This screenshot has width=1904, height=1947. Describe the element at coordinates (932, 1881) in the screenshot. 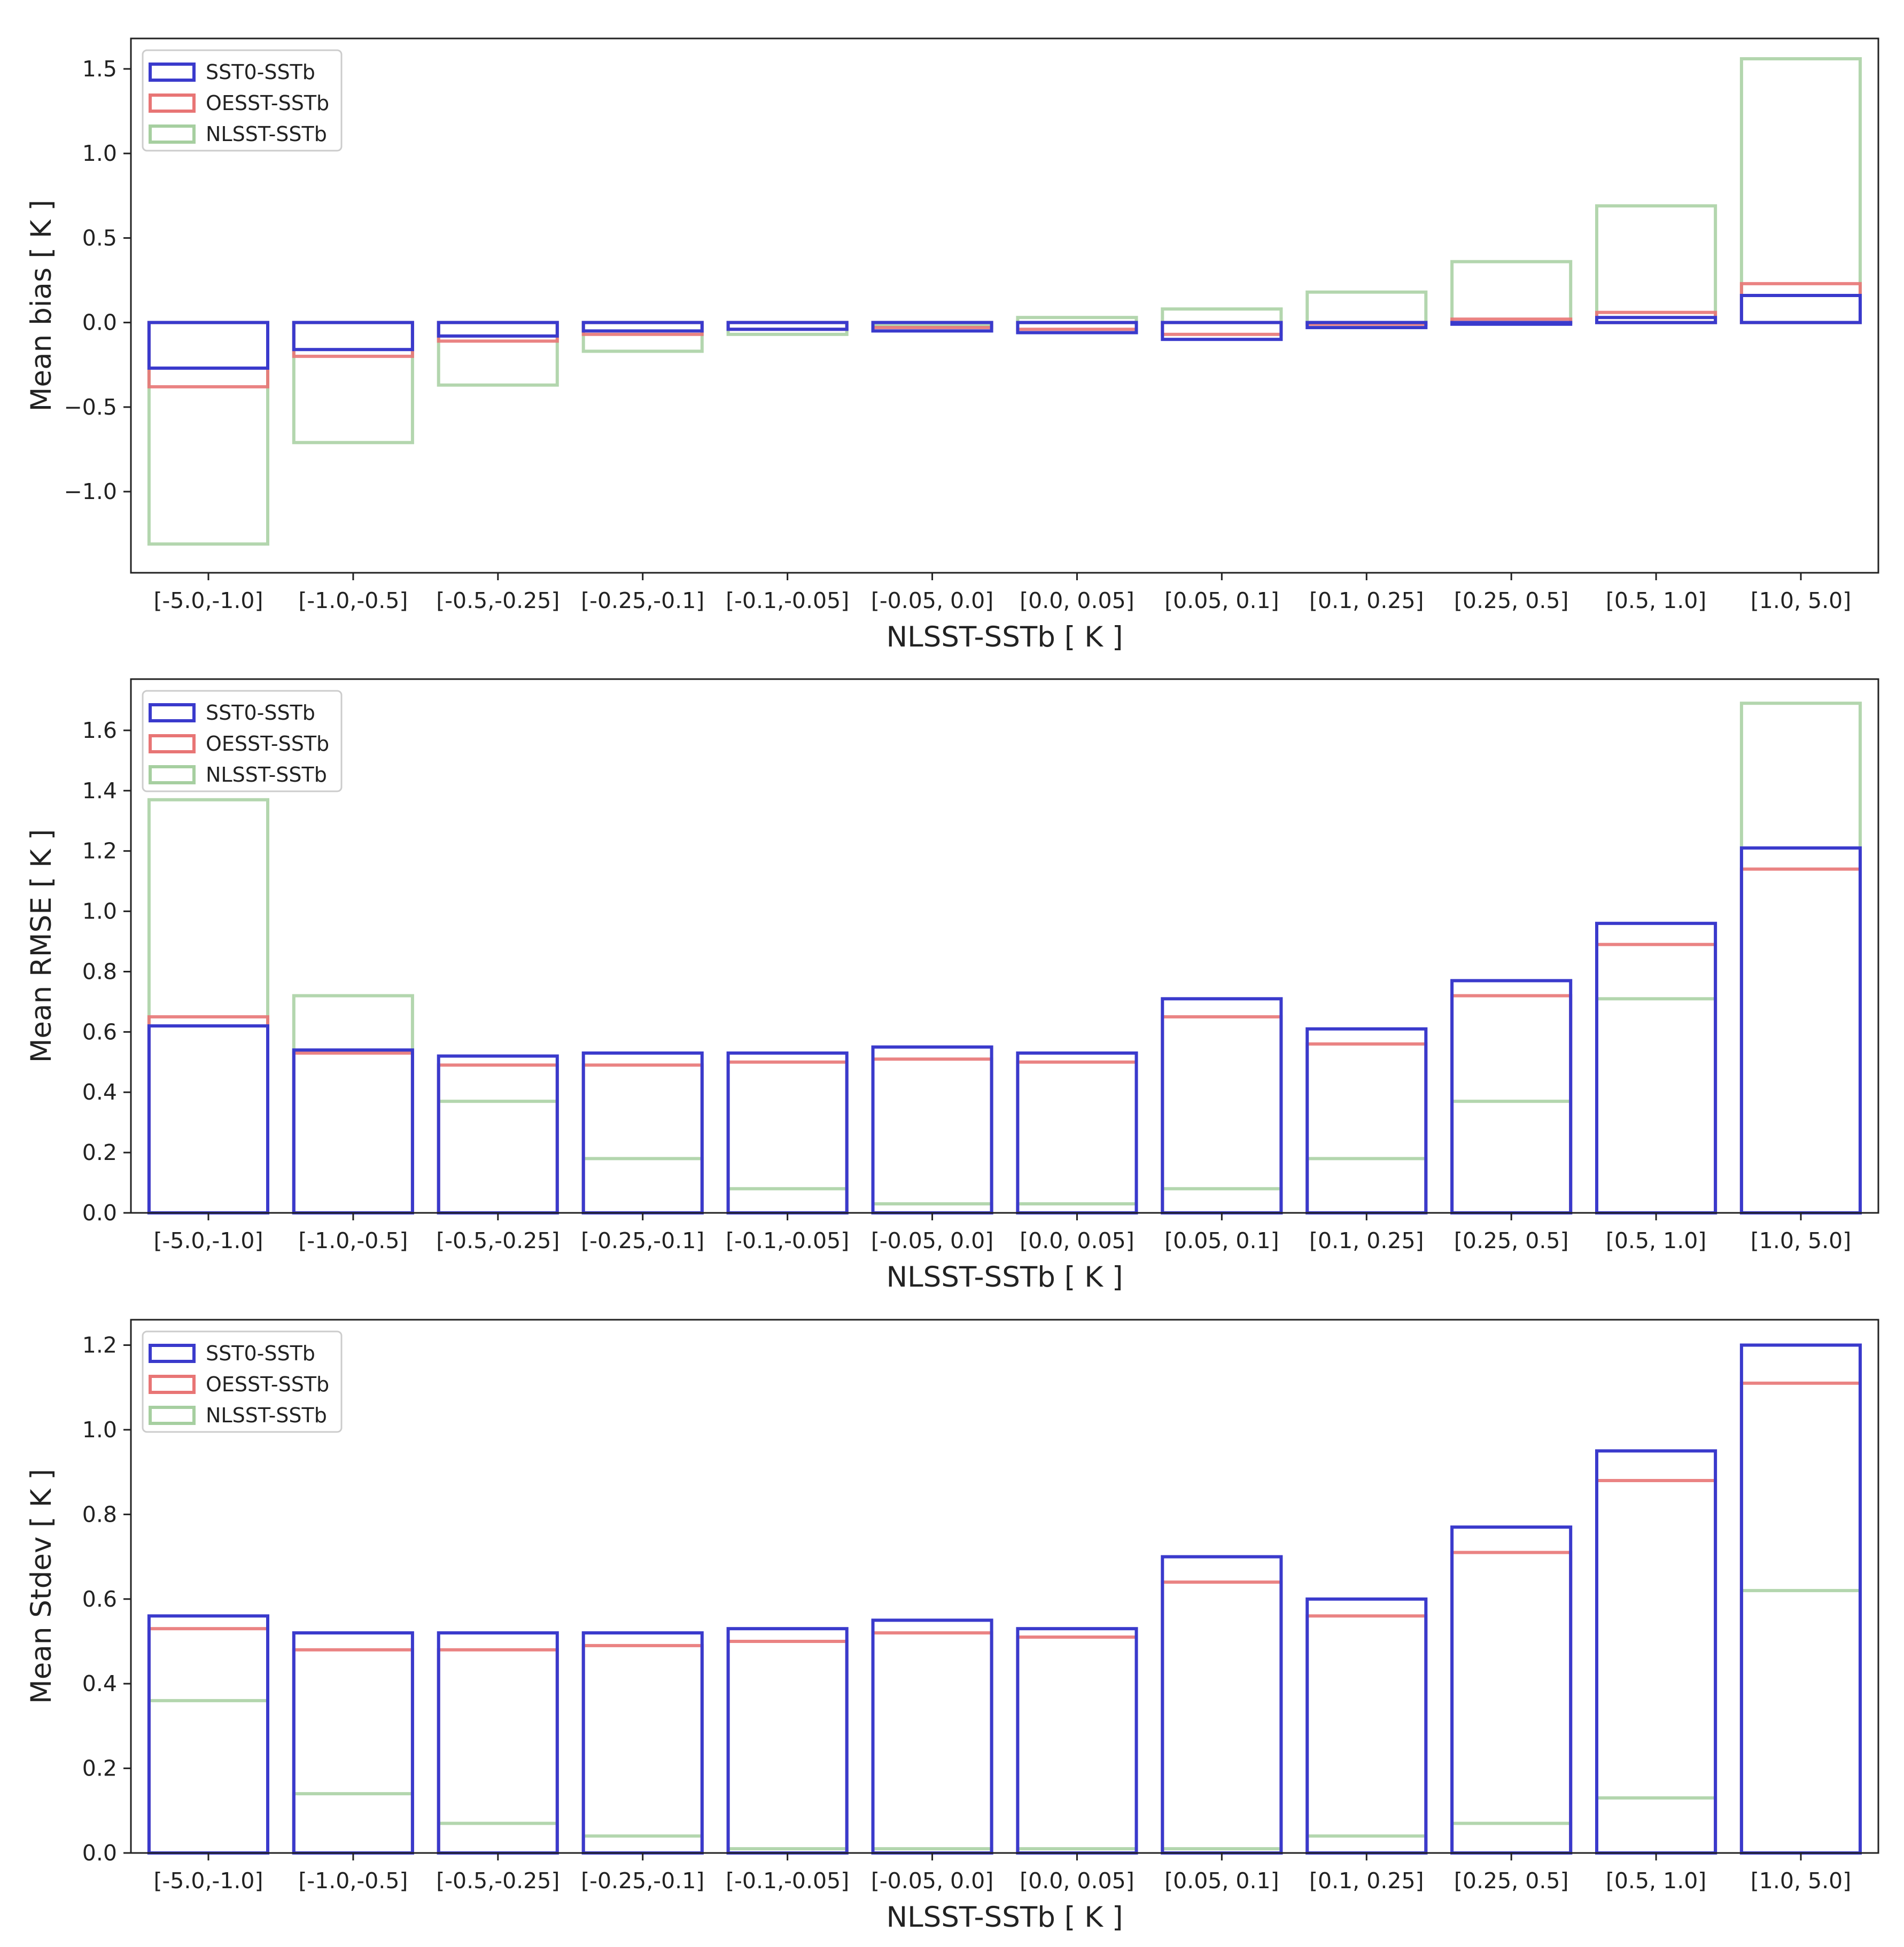

I see `x-tick-label: [-0.05, 0.0]` at that location.